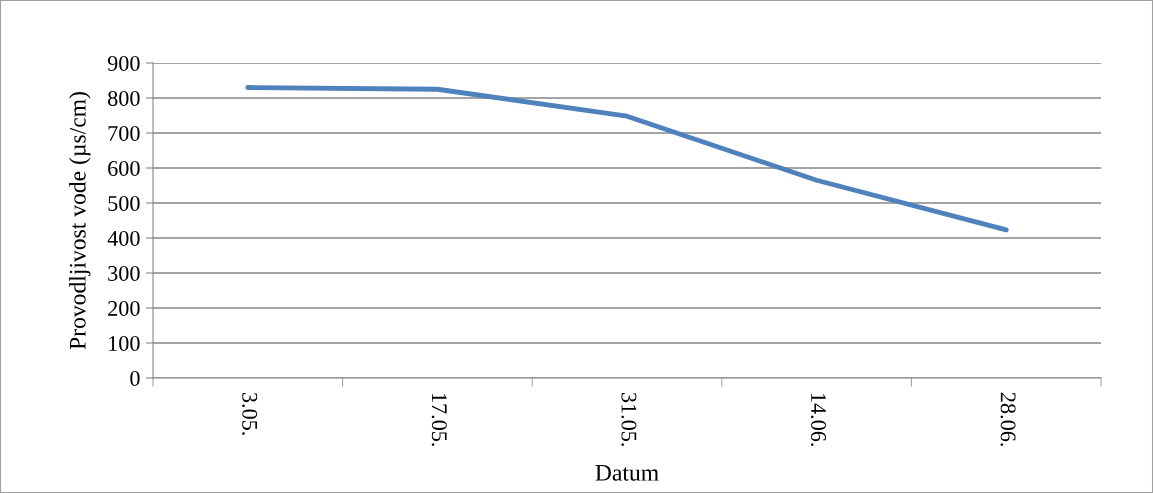  What do you see at coordinates (818, 419) in the screenshot?
I see `x-tick-label: 14.06.` at bounding box center [818, 419].